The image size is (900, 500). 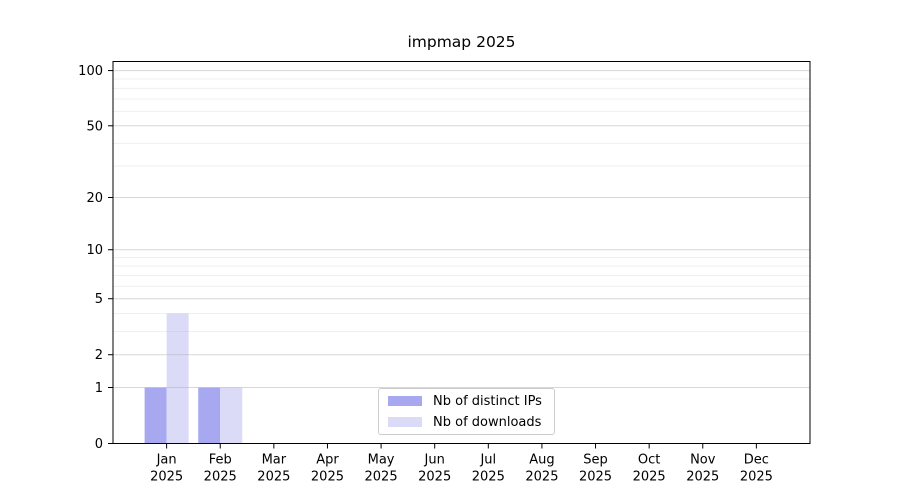 What do you see at coordinates (99, 388) in the screenshot?
I see `y-tick-label-1: 1` at bounding box center [99, 388].